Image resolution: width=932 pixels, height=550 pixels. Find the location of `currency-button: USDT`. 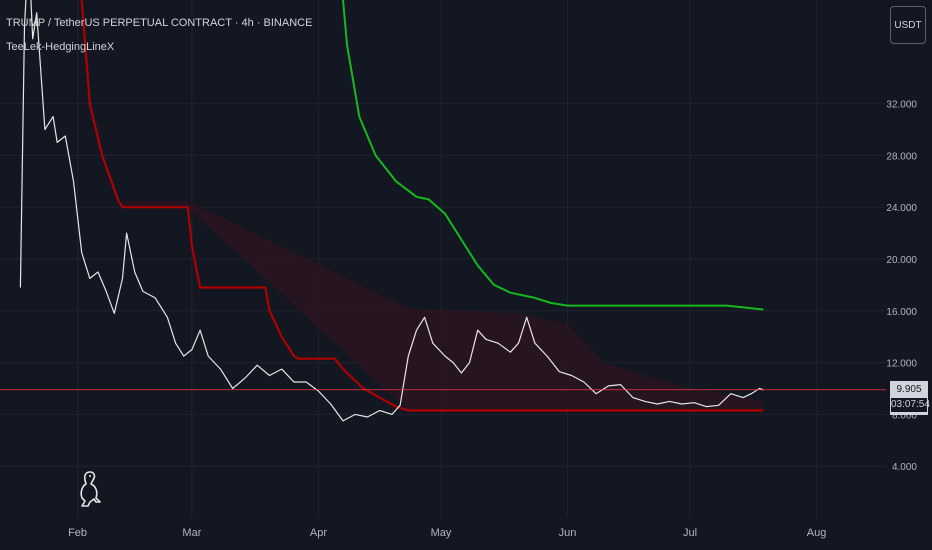

currency-button: USDT is located at coordinates (908, 25).